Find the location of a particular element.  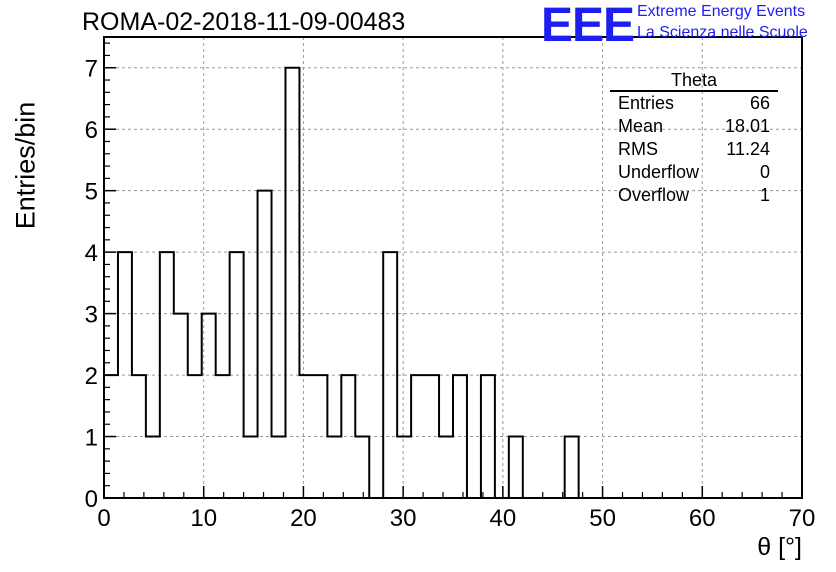

stats-overflow-value: 1 is located at coordinates (764, 195).